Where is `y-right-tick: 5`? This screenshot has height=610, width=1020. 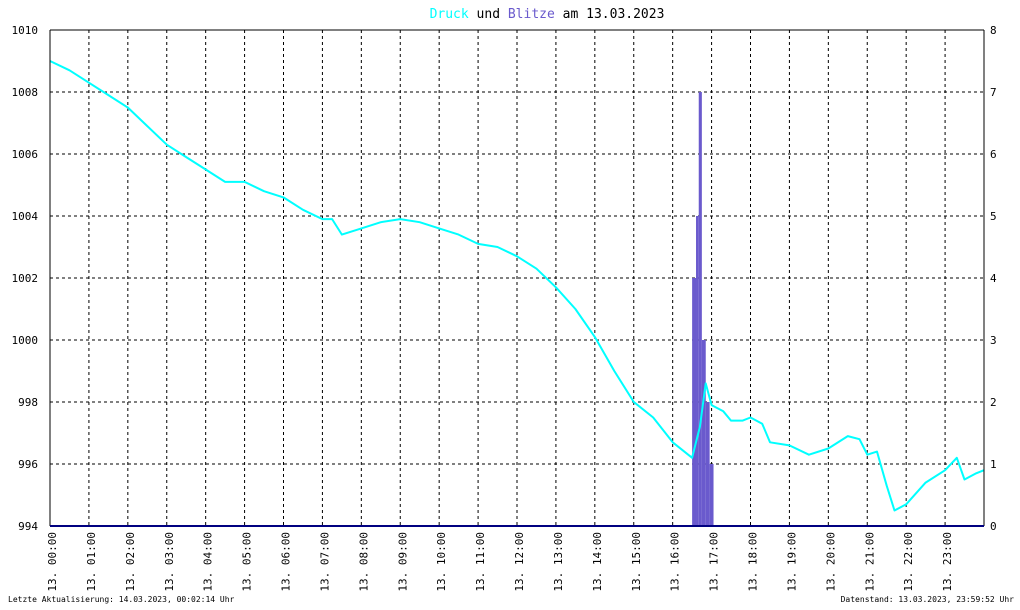
y-right-tick: 5 is located at coordinates (993, 216).